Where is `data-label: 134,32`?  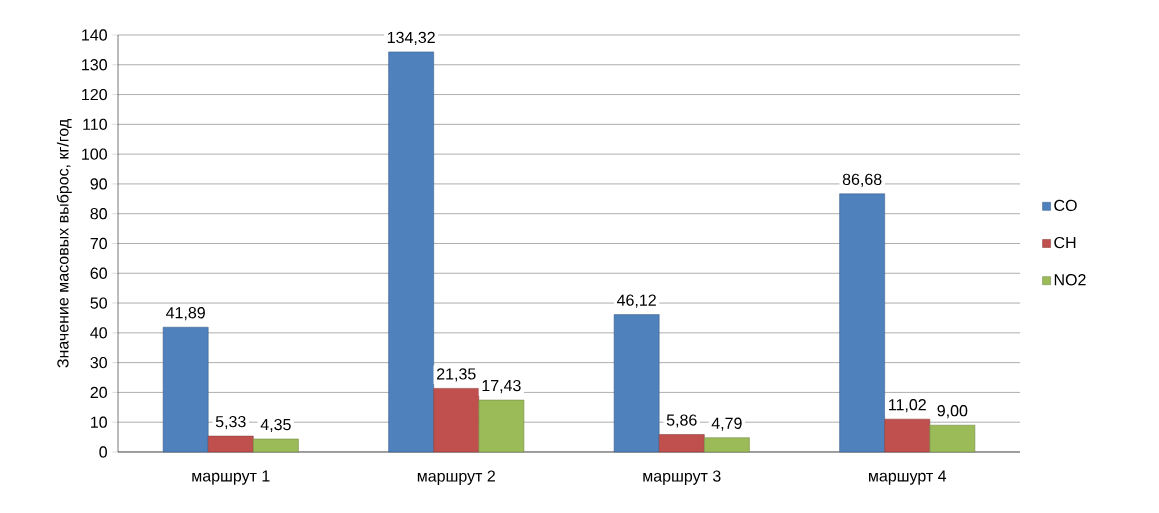 data-label: 134,32 is located at coordinates (411, 38).